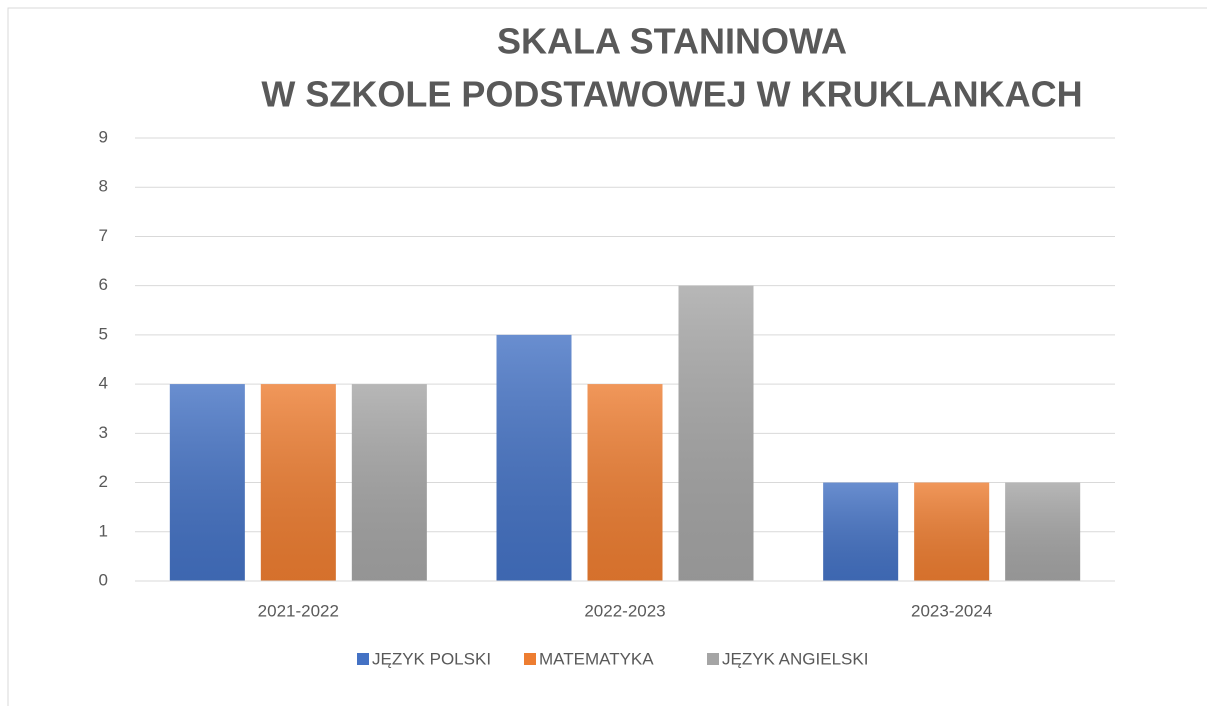 The height and width of the screenshot is (706, 1207). Describe the element at coordinates (624, 610) in the screenshot. I see `x-tick-label: 2022-2023` at that location.